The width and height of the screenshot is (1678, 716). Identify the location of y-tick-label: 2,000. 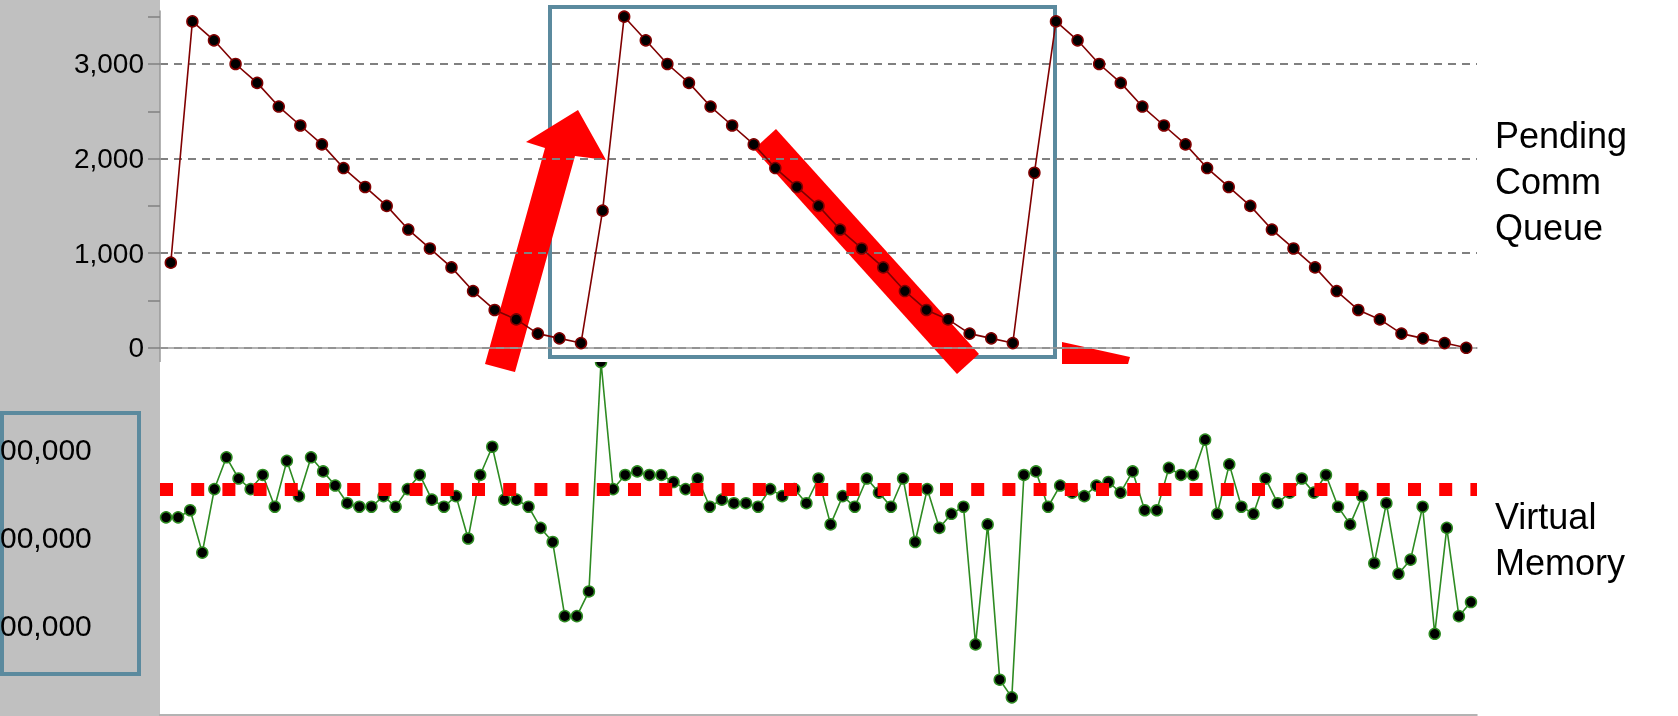
(108, 159).